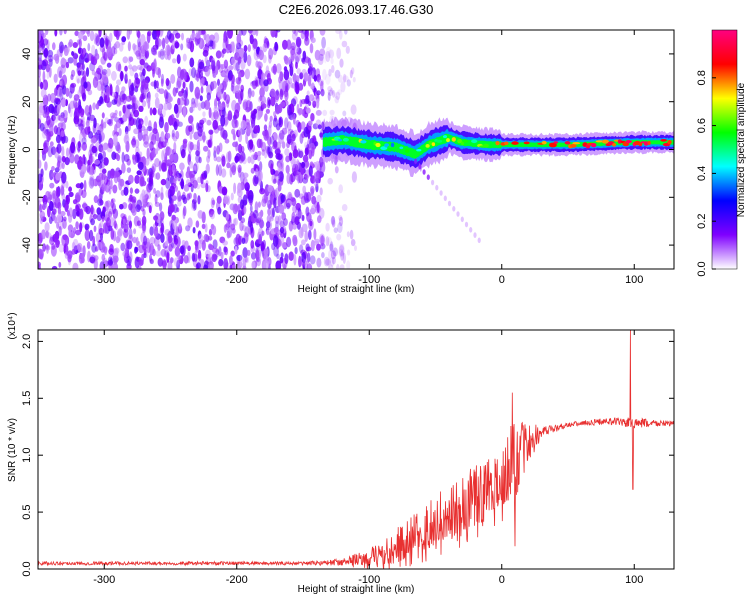 This screenshot has height=600, width=750. I want to click on spectrogram-tail-speck, so click(424, 172).